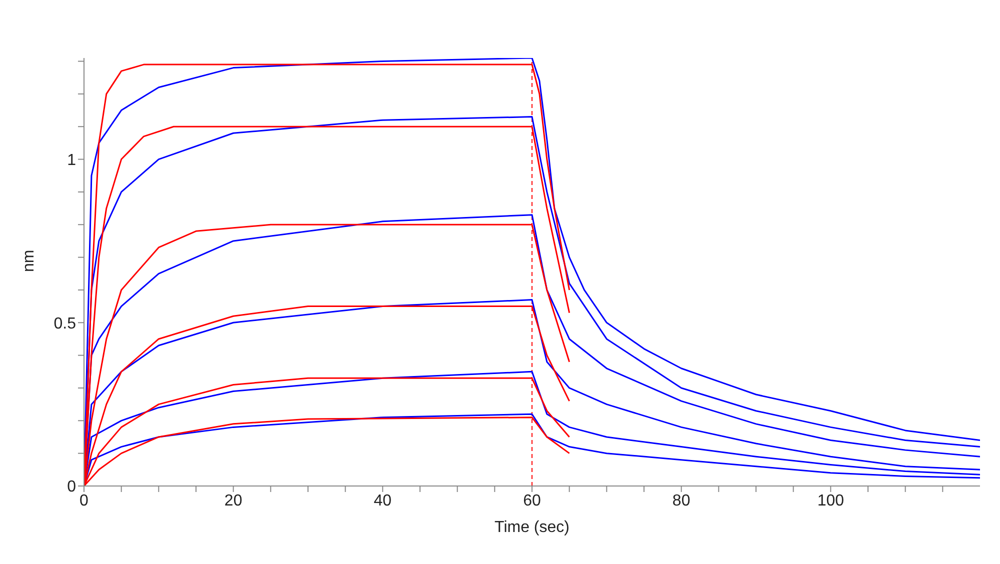  I want to click on x-tick-label: 0, so click(84, 501).